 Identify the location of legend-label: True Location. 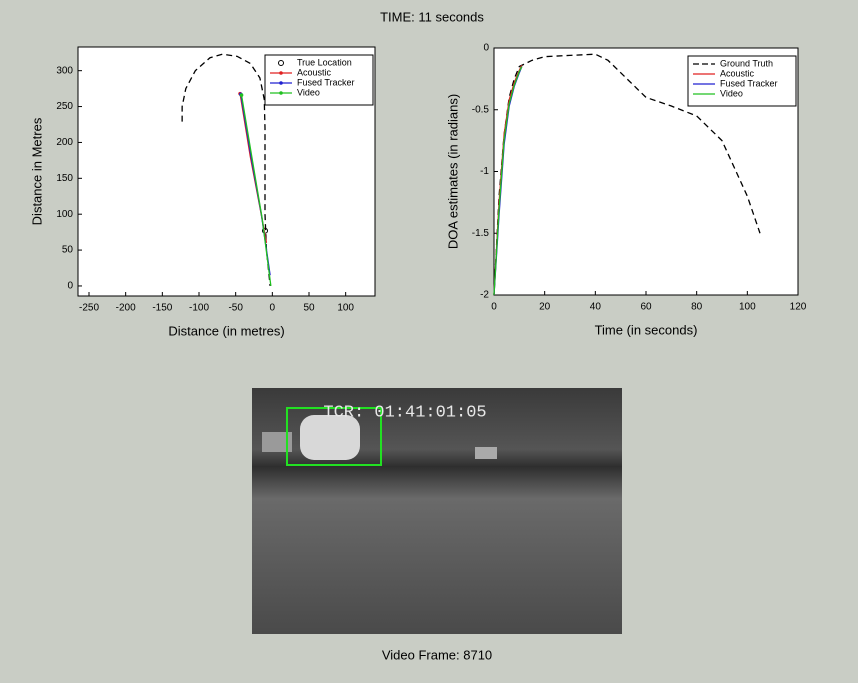
(324, 62).